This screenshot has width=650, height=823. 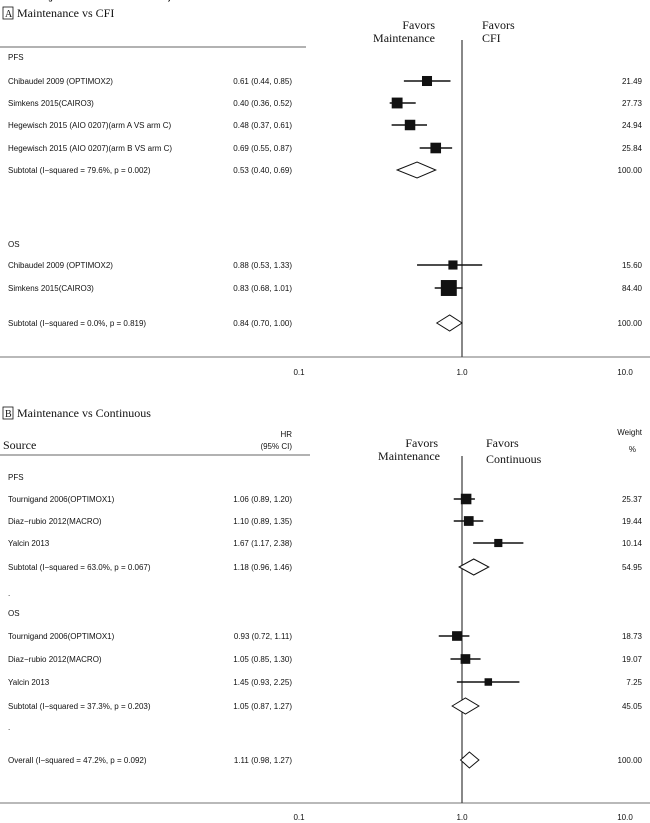 I want to click on hr-ci-text: 1.05 (0.85, 1.30), so click(x=262, y=659).